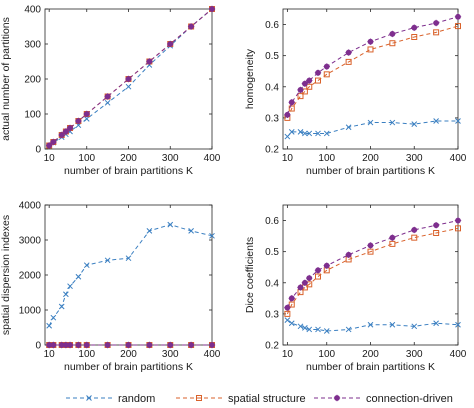 This screenshot has height=408, width=474. What do you see at coordinates (250, 275) in the screenshot?
I see `y-axis-title: Dice coefficients` at bounding box center [250, 275].